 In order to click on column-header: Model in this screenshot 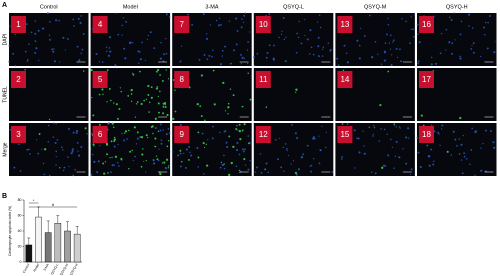, I will do `click(130, 7)`.